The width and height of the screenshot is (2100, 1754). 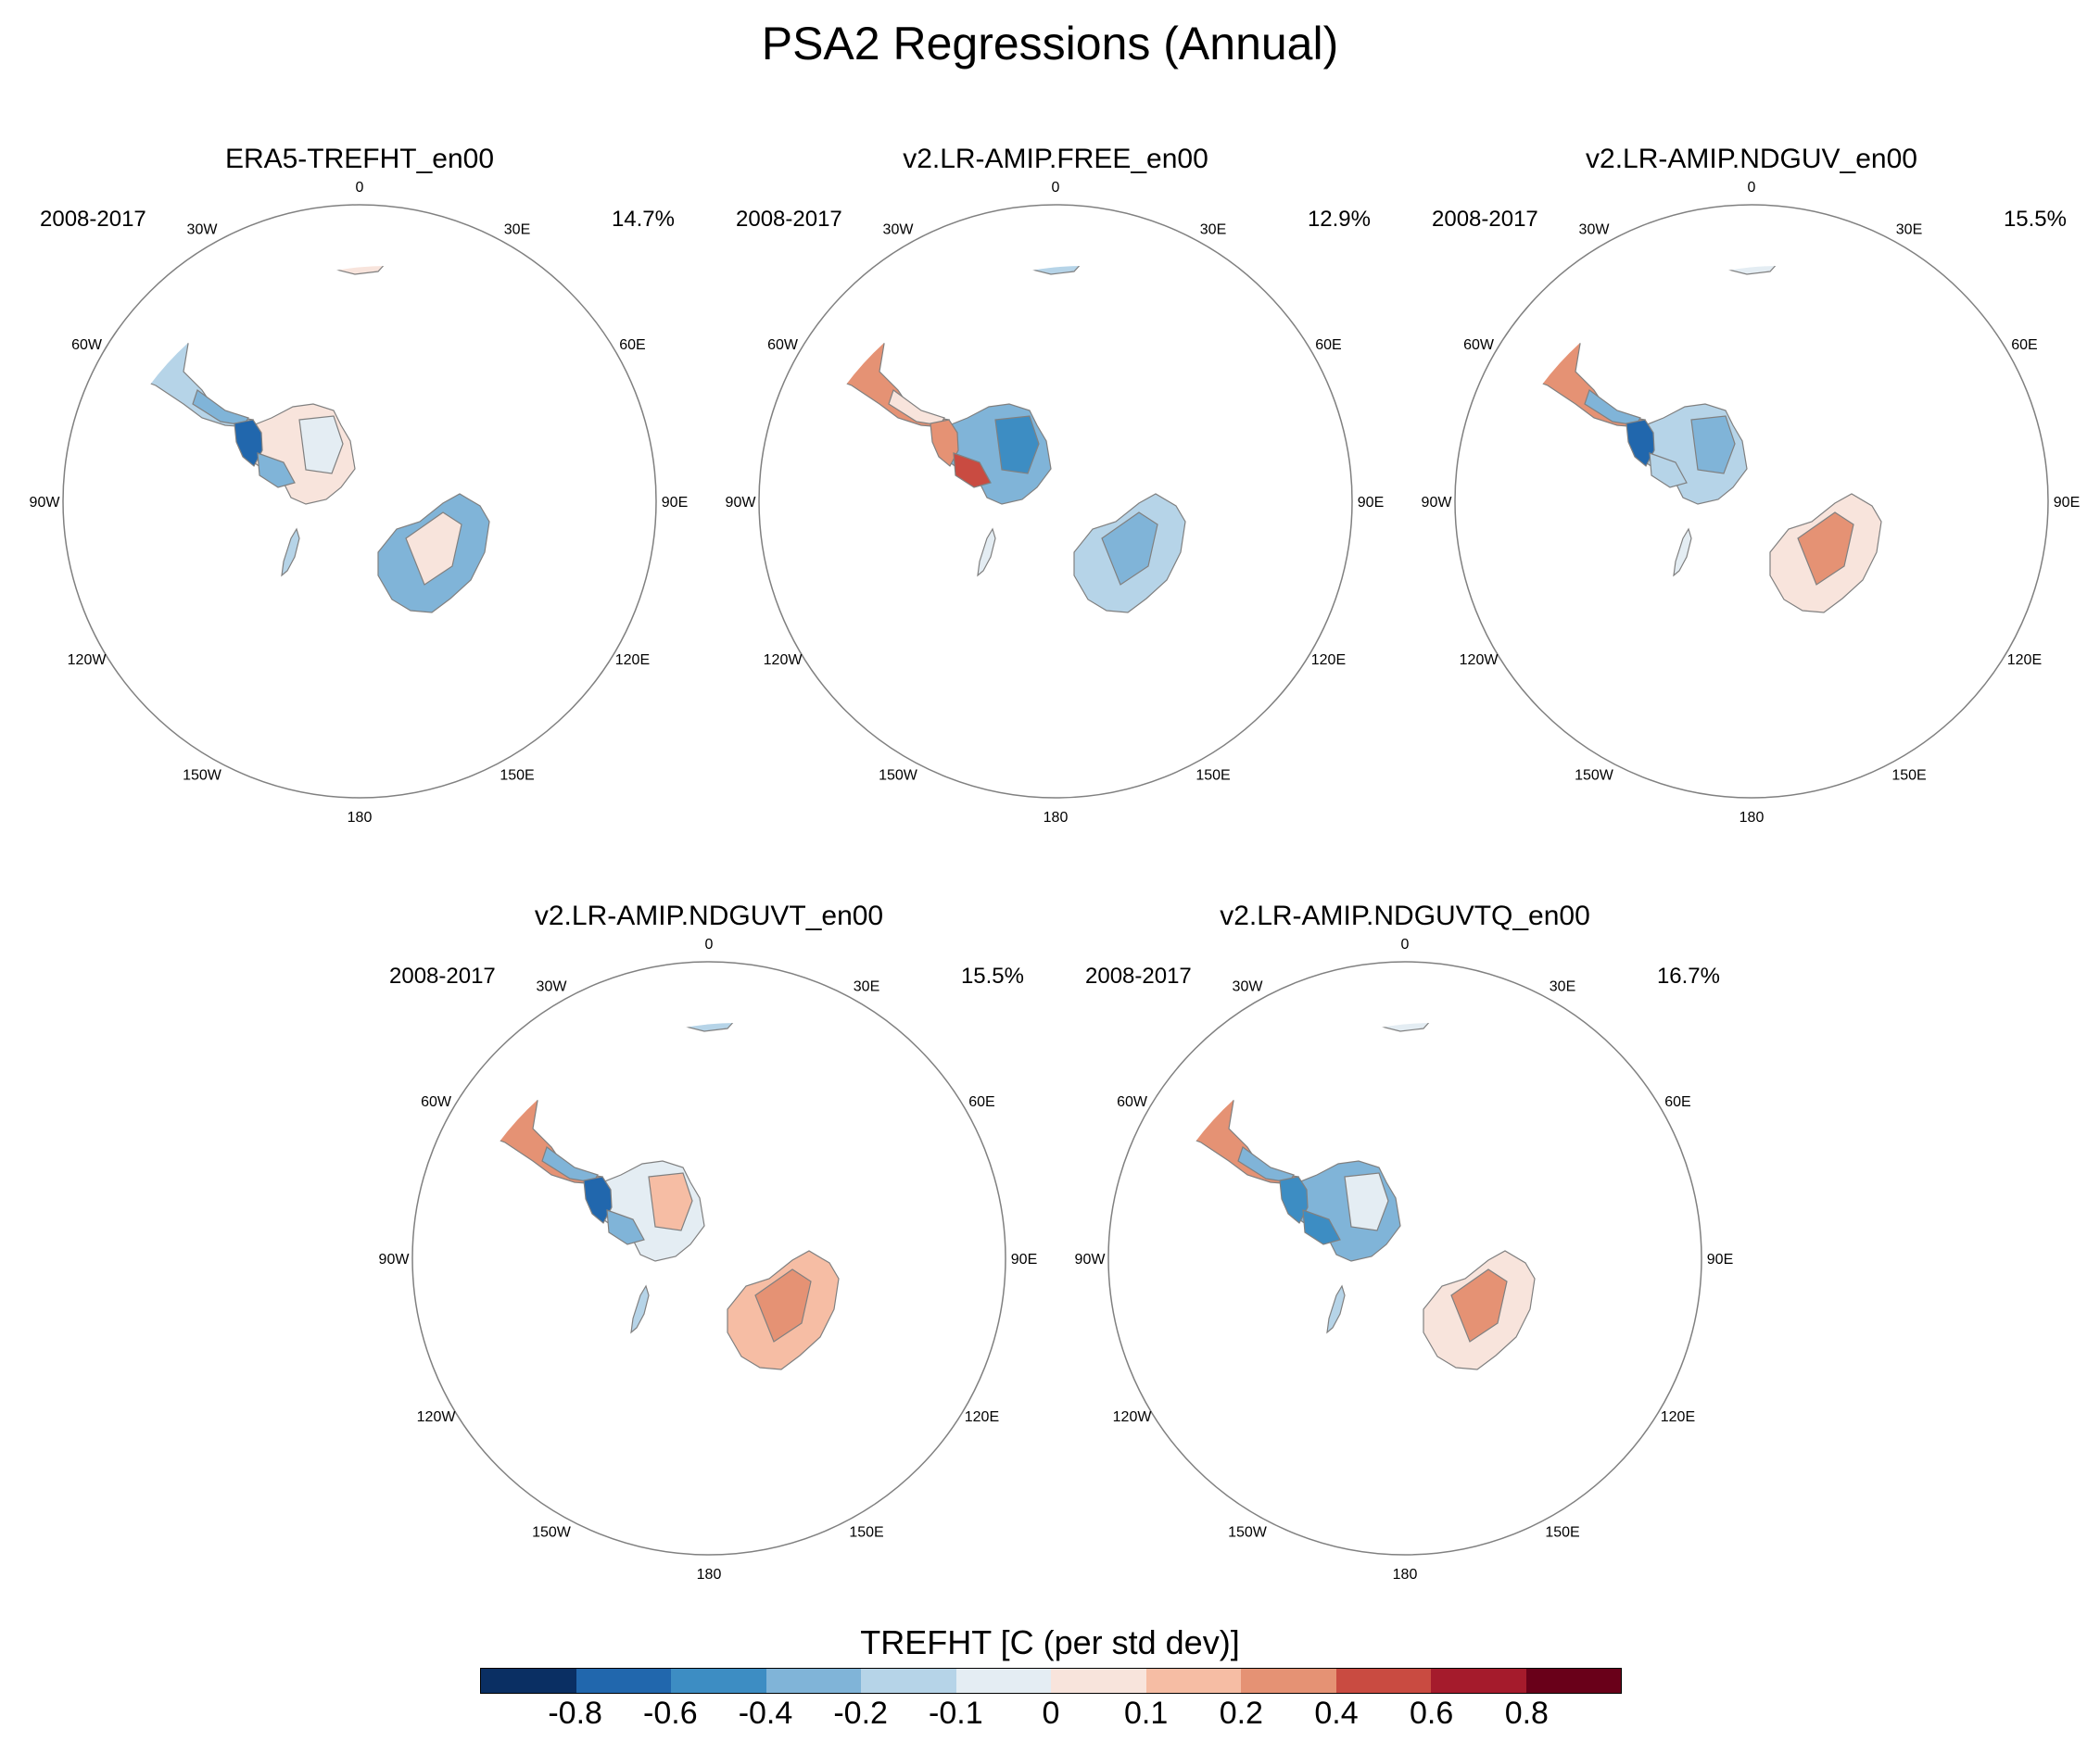 I want to click on colorbar-tick: 0.2, so click(x=1241, y=1713).